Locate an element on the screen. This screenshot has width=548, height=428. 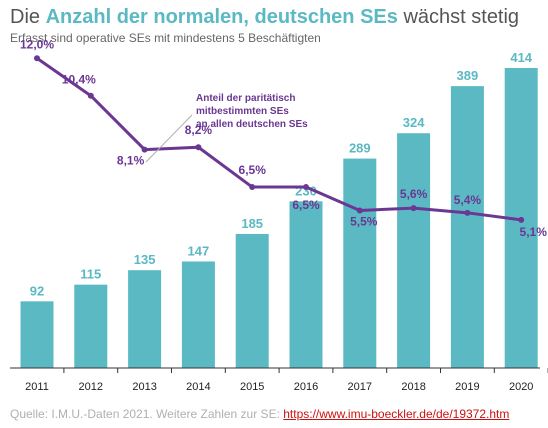
x-tick-label-2020: 2020 is located at coordinates (521, 387).